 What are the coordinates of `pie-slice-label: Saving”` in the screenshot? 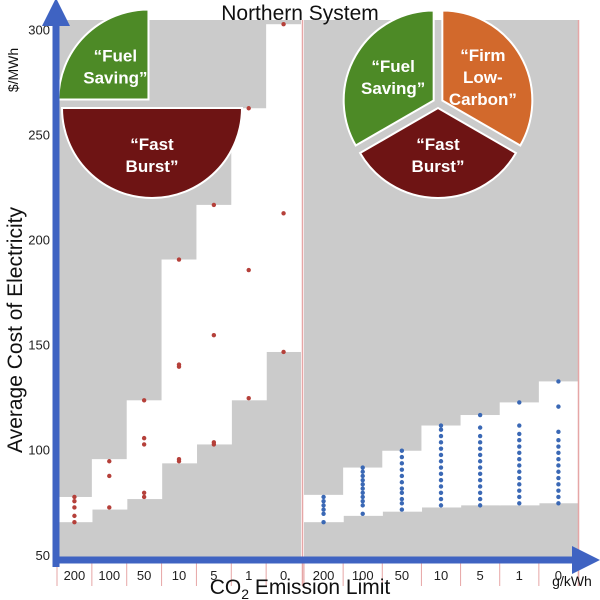 It's located at (393, 88).